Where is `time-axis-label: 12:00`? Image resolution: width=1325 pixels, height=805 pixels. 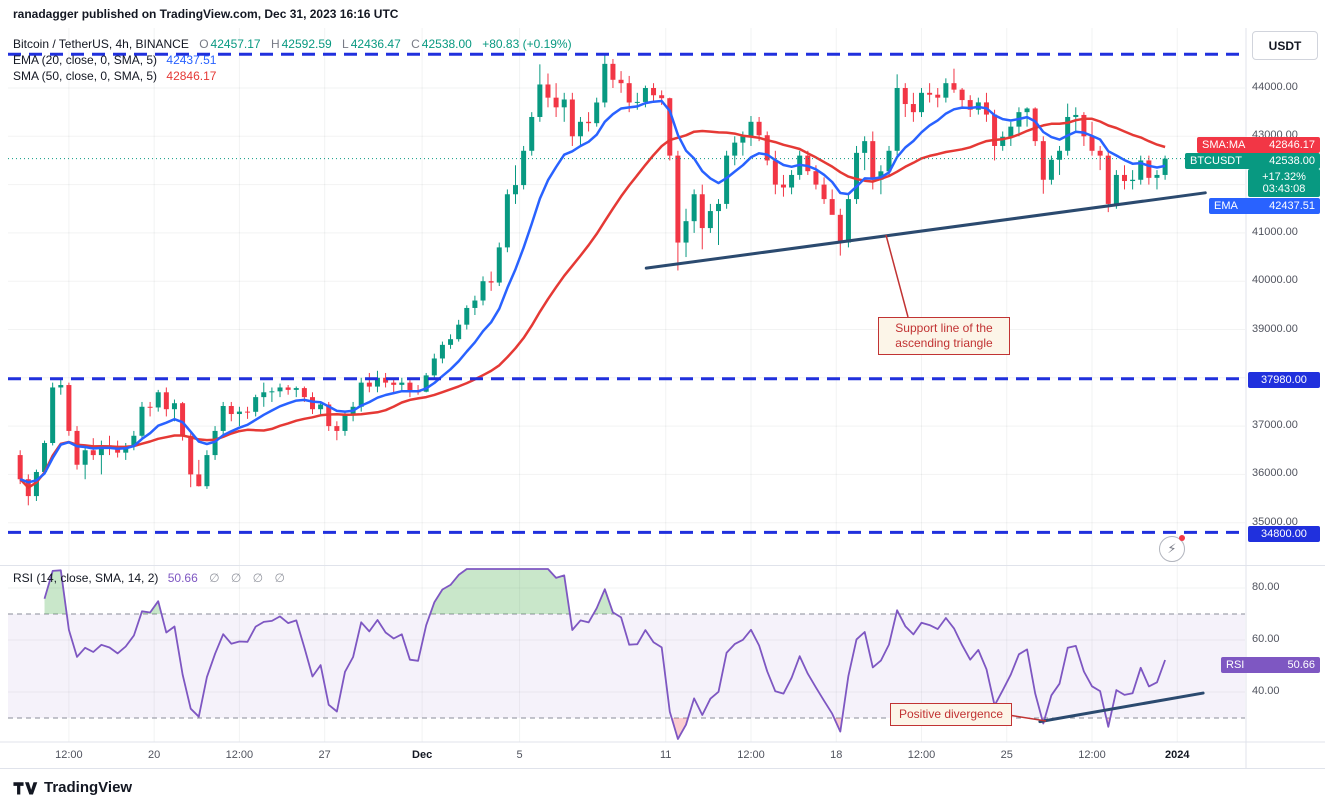
time-axis-label: 12:00 is located at coordinates (921, 755).